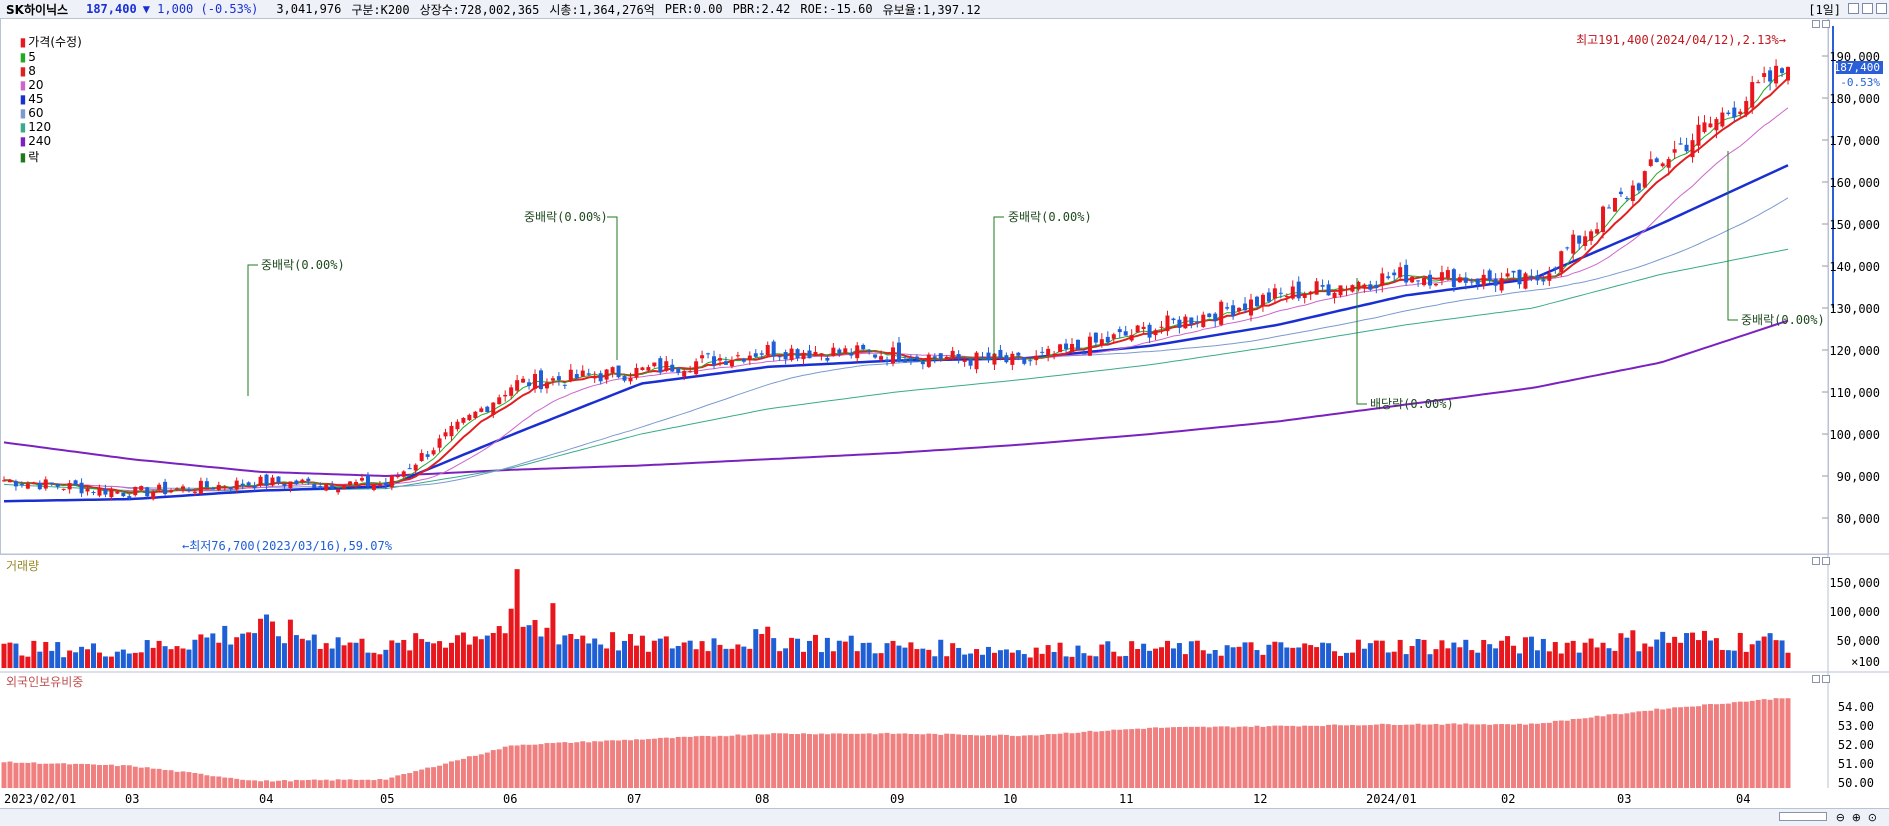 The image size is (1889, 826). What do you see at coordinates (37, 9) in the screenshot?
I see `stock-name: SK하이닉스` at bounding box center [37, 9].